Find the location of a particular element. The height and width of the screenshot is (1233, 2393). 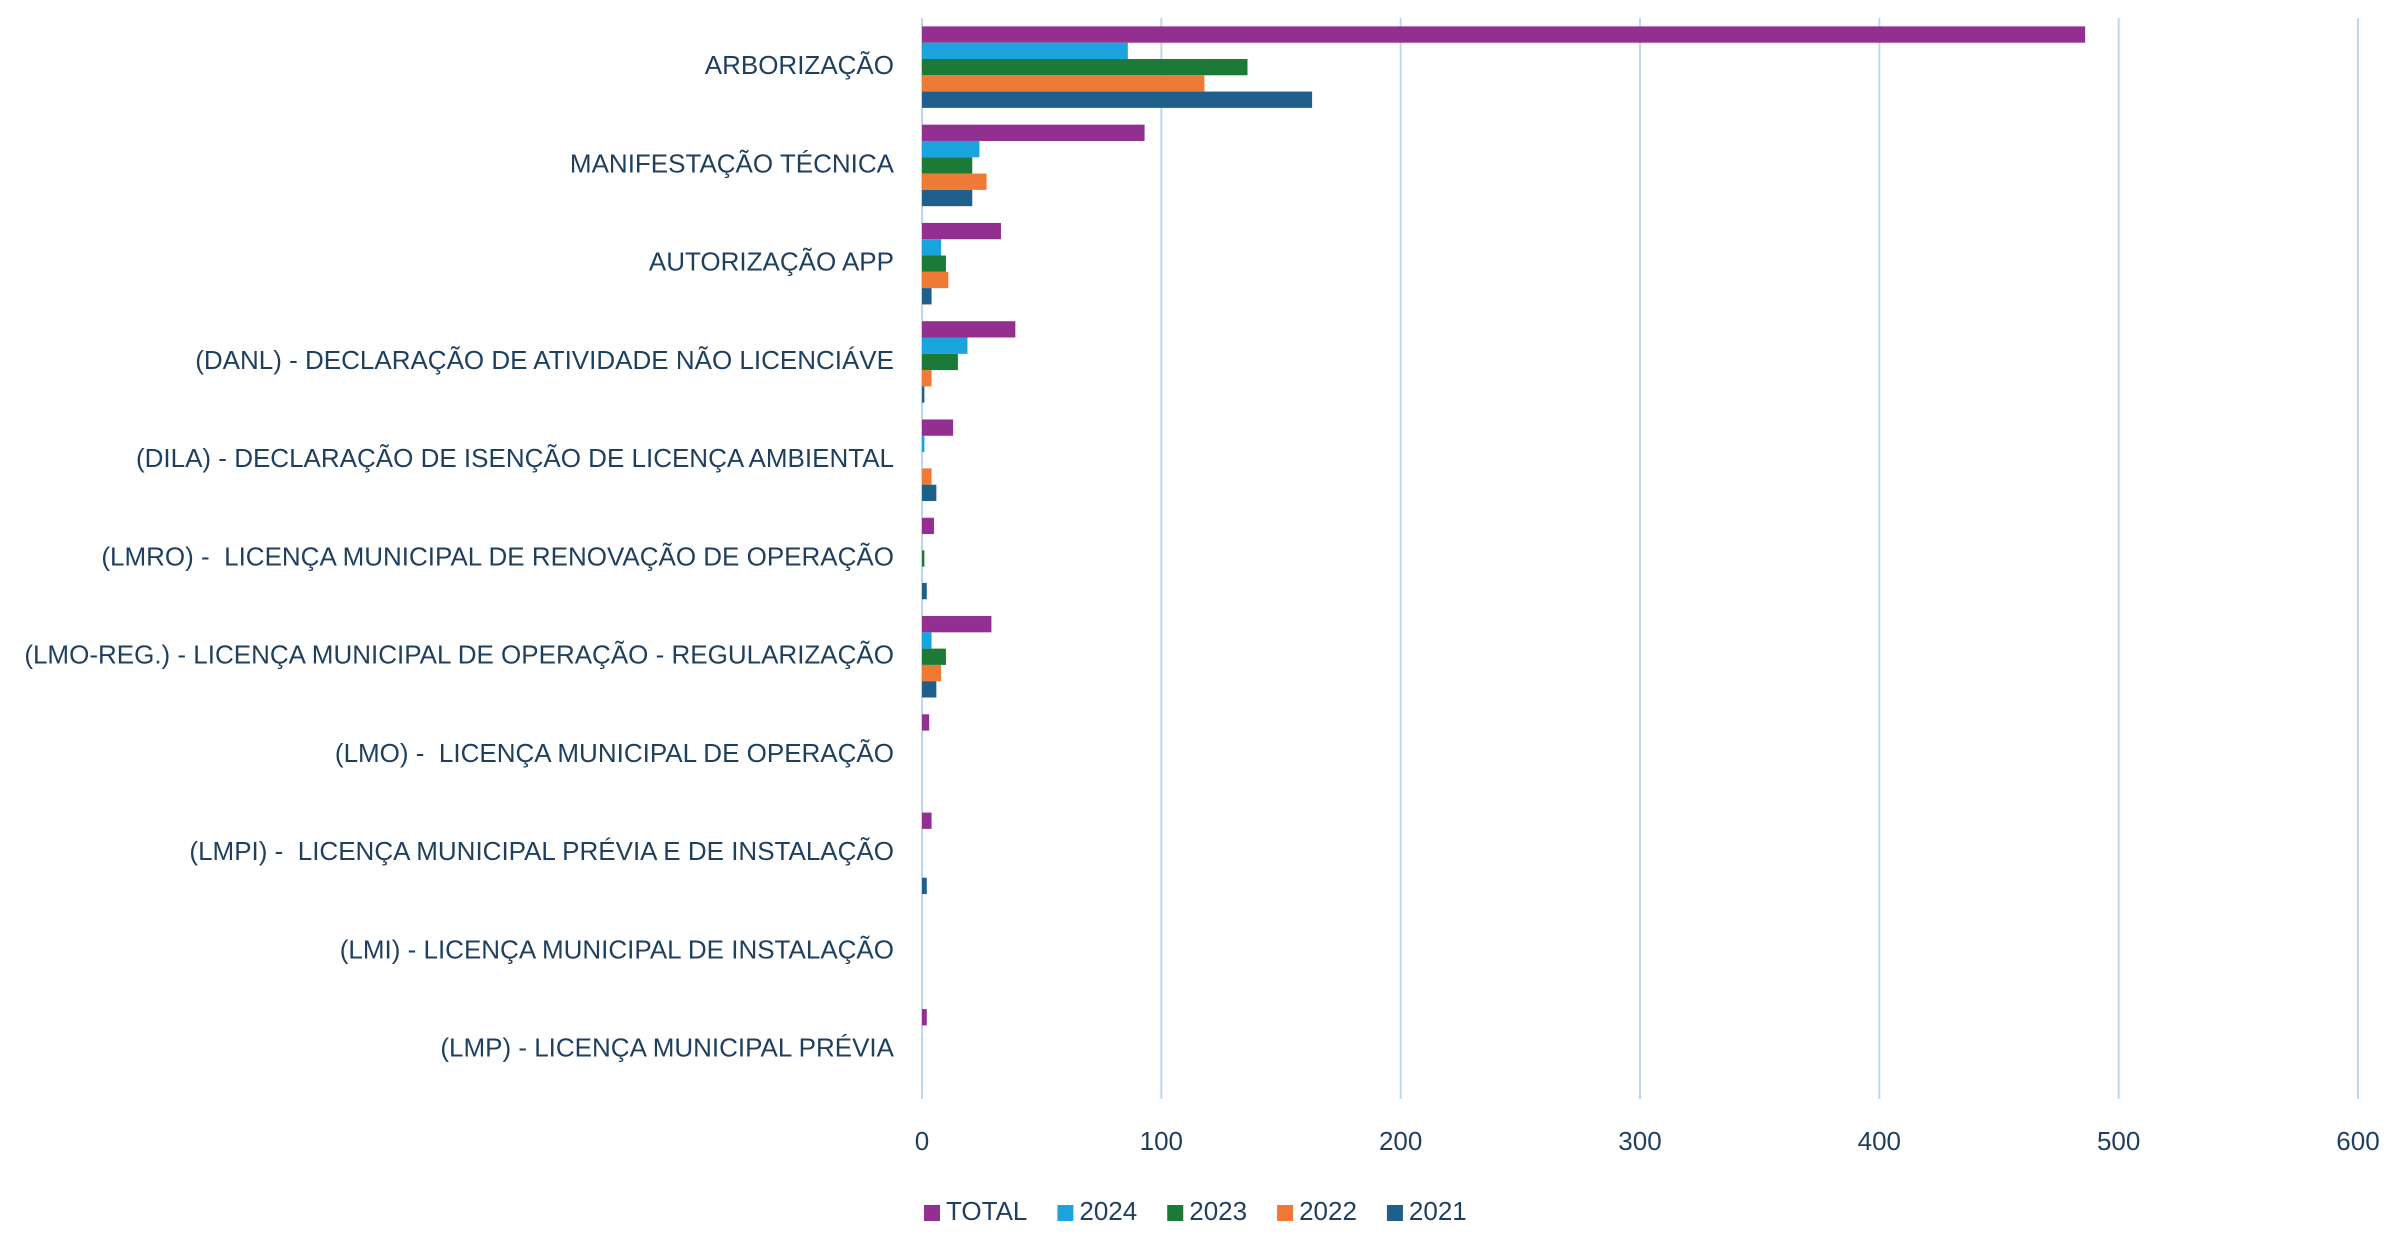

y-tick-label: ARBORIZAÇÃO is located at coordinates (799, 65).